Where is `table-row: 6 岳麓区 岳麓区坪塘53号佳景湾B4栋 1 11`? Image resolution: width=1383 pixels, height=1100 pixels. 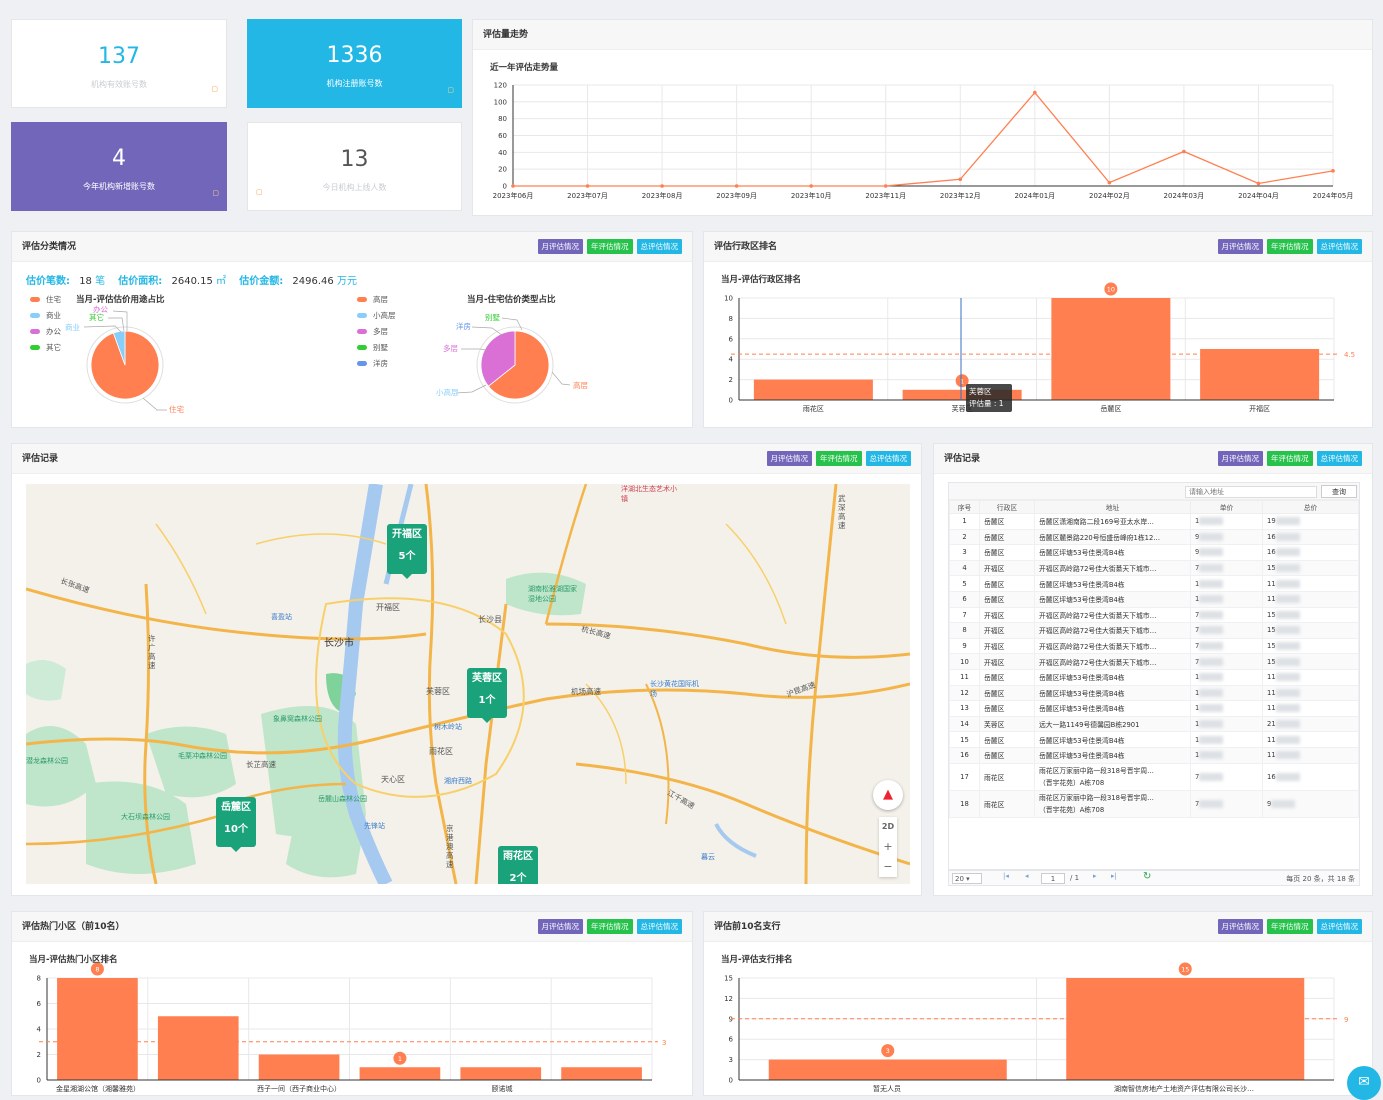
table-row: 6 岳麓区 岳麓区坪塘53号佳景湾B4栋 1 11 is located at coordinates (1154, 599).